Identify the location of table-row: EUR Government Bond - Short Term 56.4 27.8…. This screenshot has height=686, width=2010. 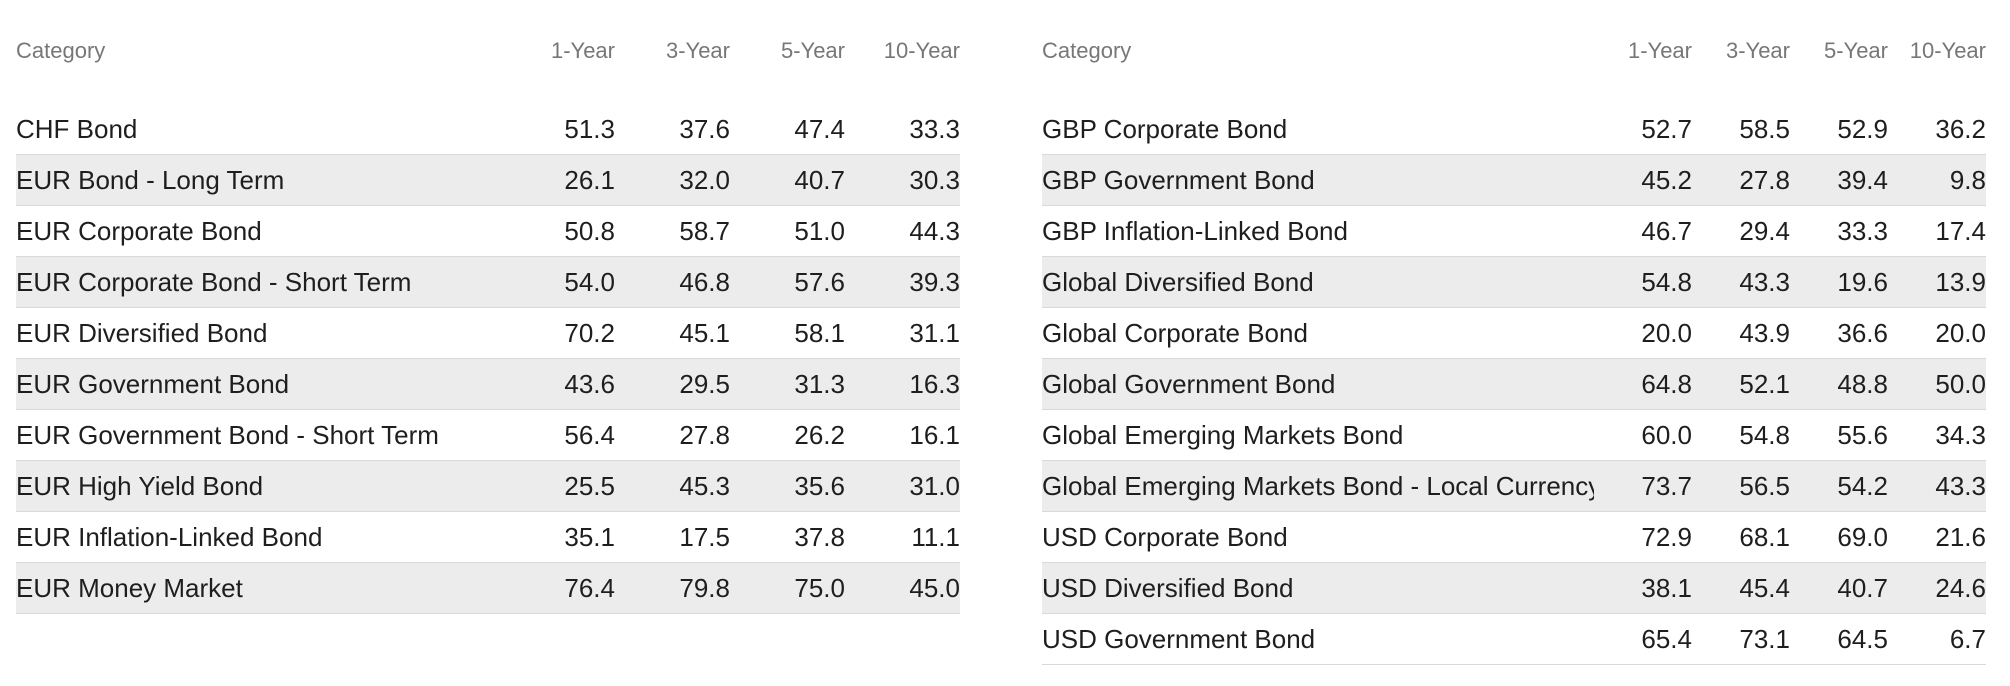
(488, 435).